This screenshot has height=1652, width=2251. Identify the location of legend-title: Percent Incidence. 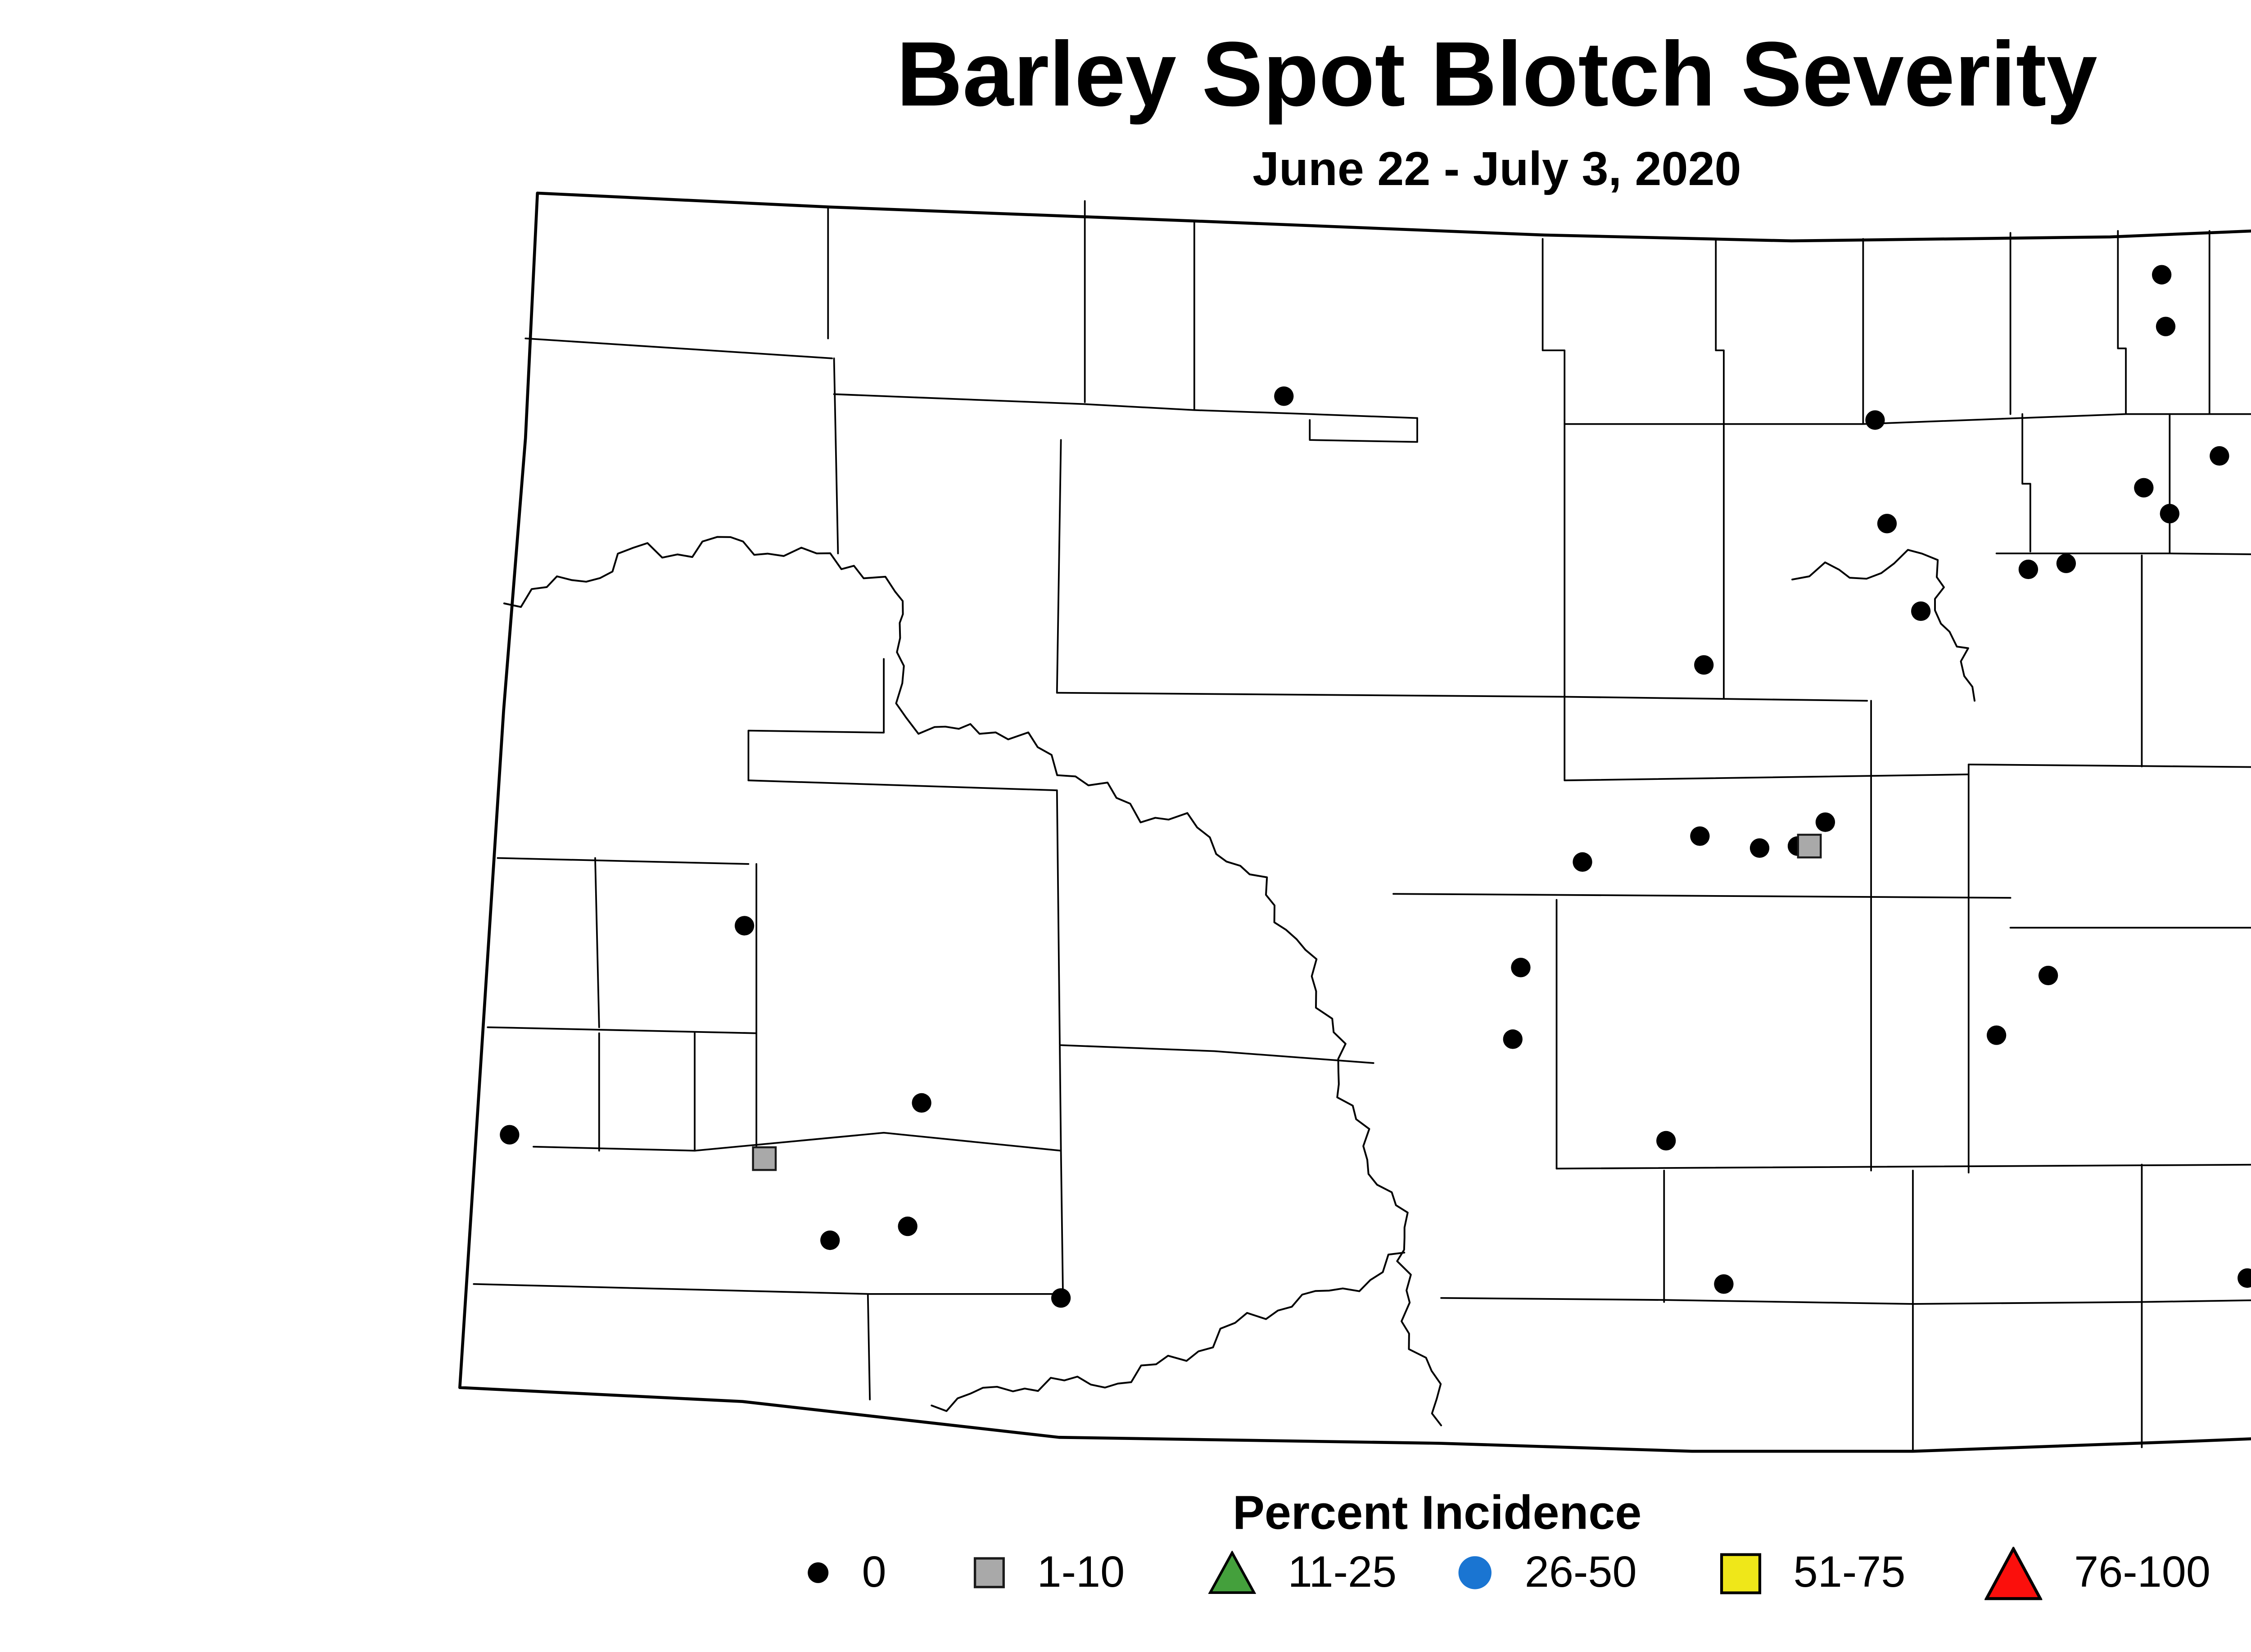
(1438, 1514).